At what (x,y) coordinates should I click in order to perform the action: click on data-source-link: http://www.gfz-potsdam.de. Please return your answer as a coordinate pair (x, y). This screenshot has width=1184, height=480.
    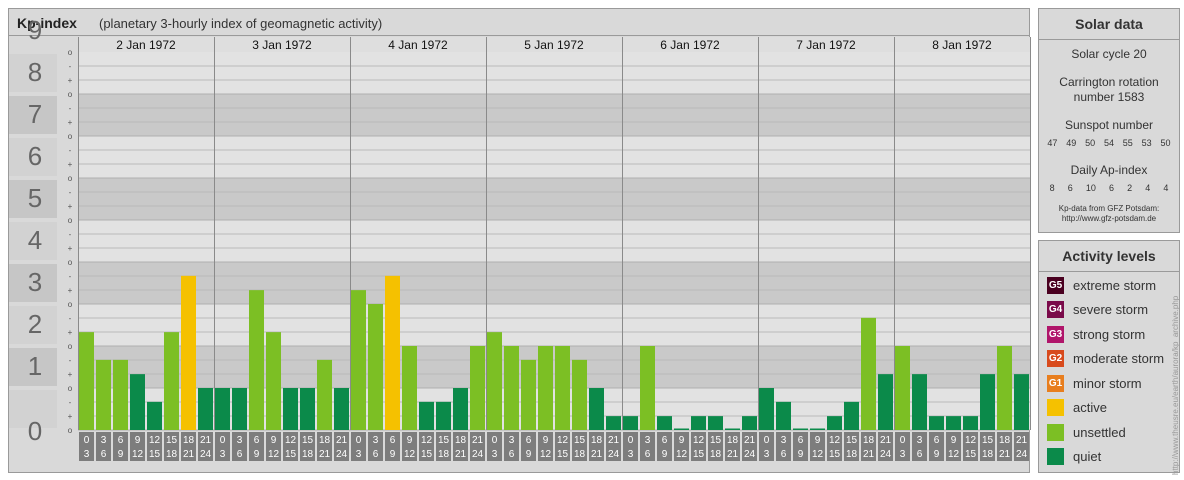
    Looking at the image, I should click on (1109, 218).